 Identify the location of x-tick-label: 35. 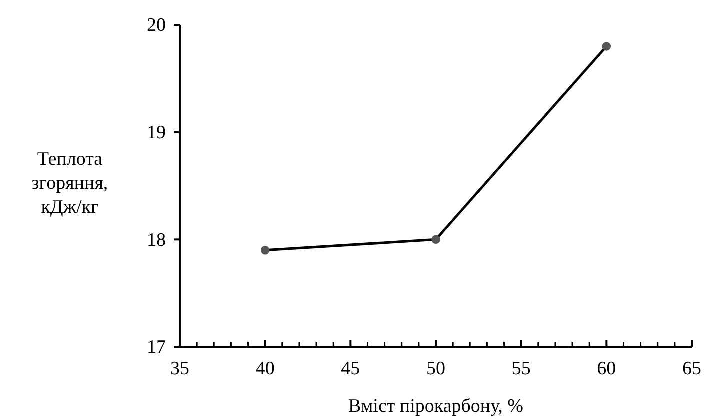
(180, 369).